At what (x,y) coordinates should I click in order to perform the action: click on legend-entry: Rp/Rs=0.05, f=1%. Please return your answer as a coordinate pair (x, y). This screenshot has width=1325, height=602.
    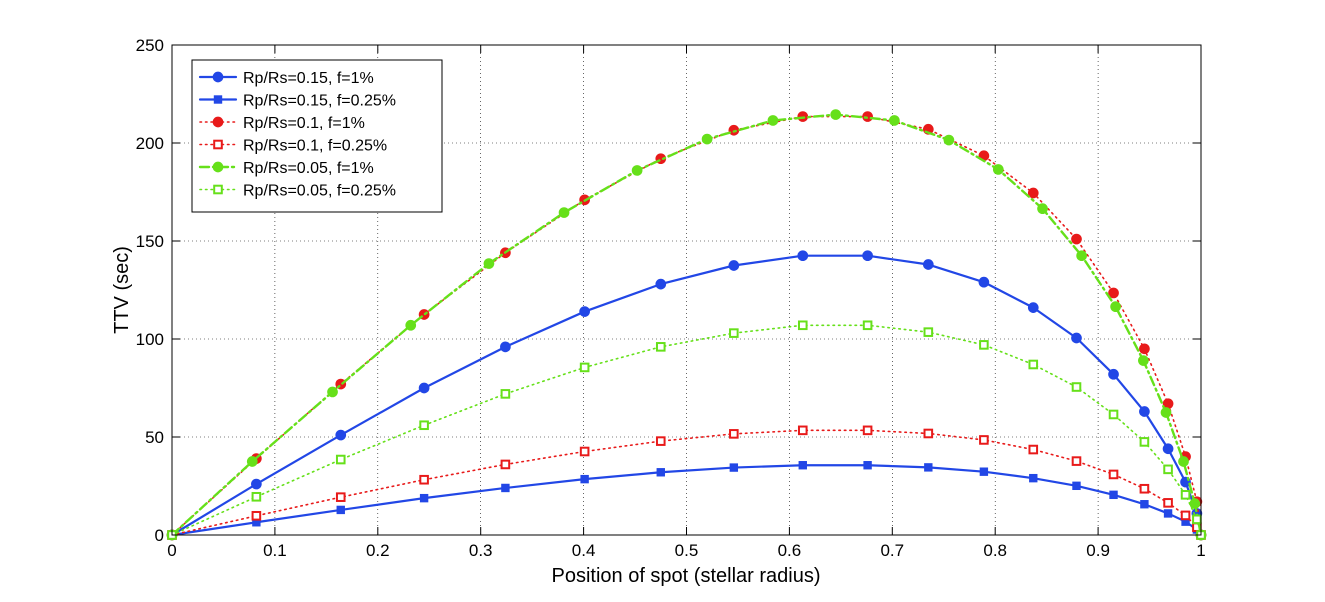
    Looking at the image, I should click on (286, 168).